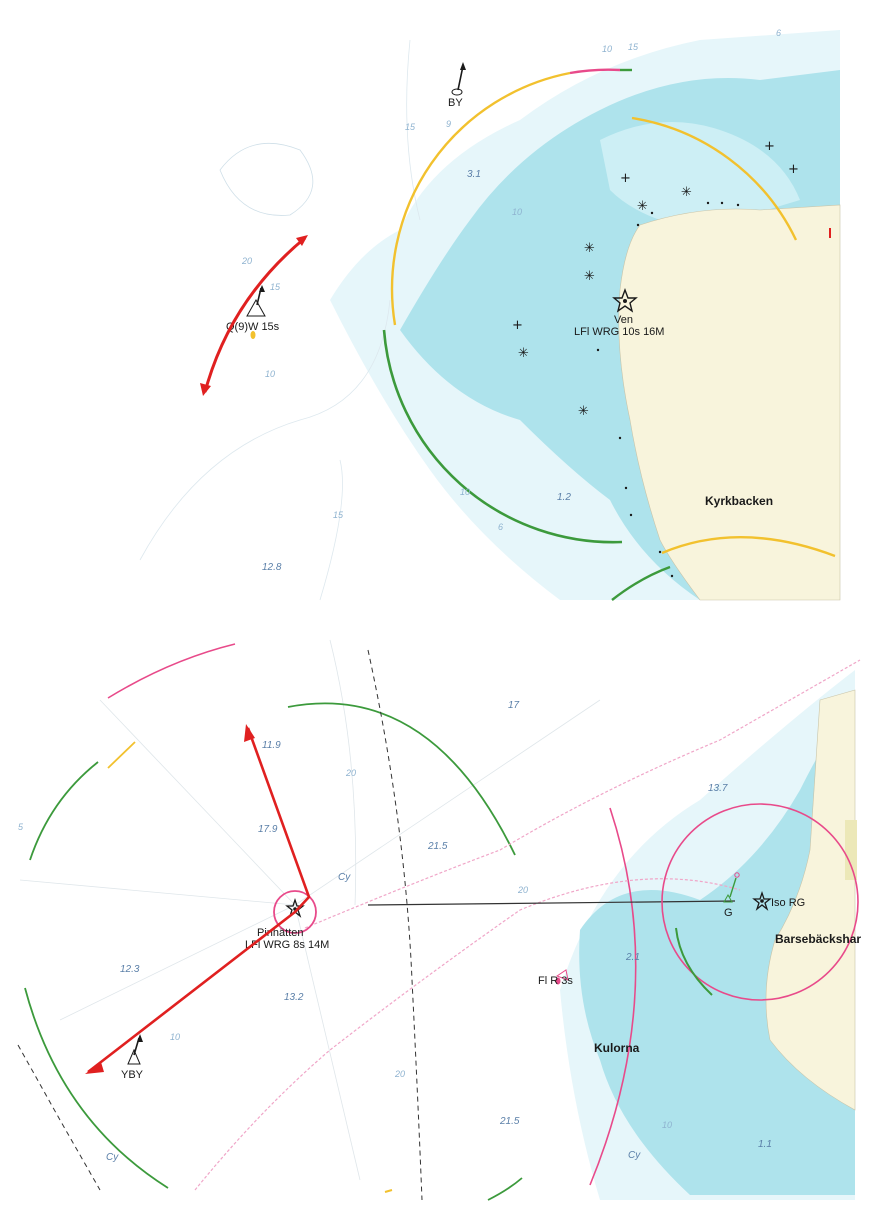 This screenshot has height=1210, width=875. What do you see at coordinates (287, 945) in the screenshot?
I see `pinhatten-lighthouse-characteristic: LFl WRG 8s 14M` at bounding box center [287, 945].